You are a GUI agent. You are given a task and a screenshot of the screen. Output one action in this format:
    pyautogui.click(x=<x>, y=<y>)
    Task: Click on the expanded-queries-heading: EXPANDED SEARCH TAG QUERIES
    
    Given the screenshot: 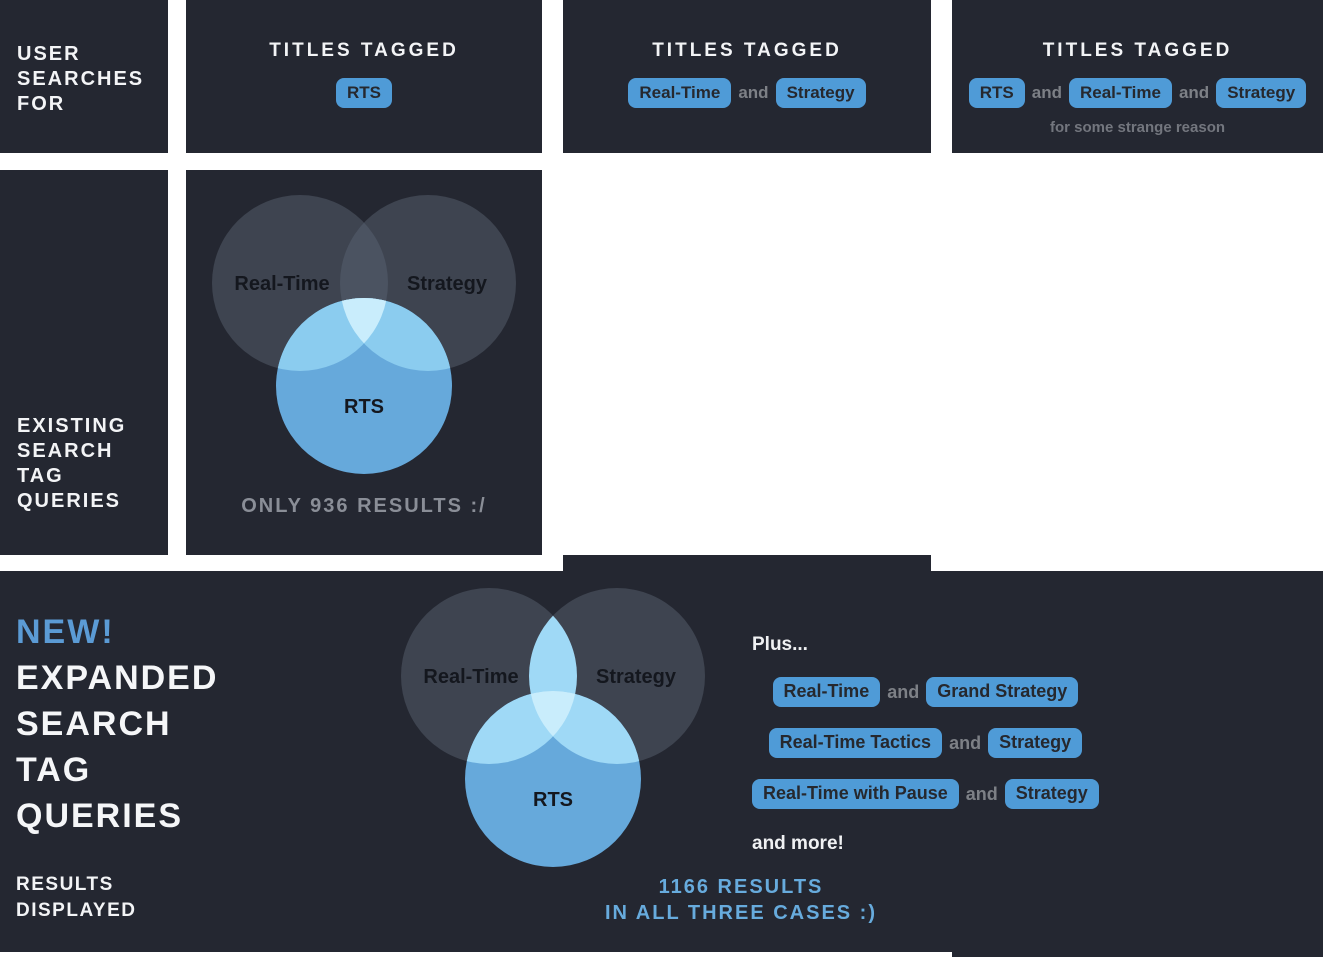 What is the action you would take?
    pyautogui.click(x=117, y=747)
    